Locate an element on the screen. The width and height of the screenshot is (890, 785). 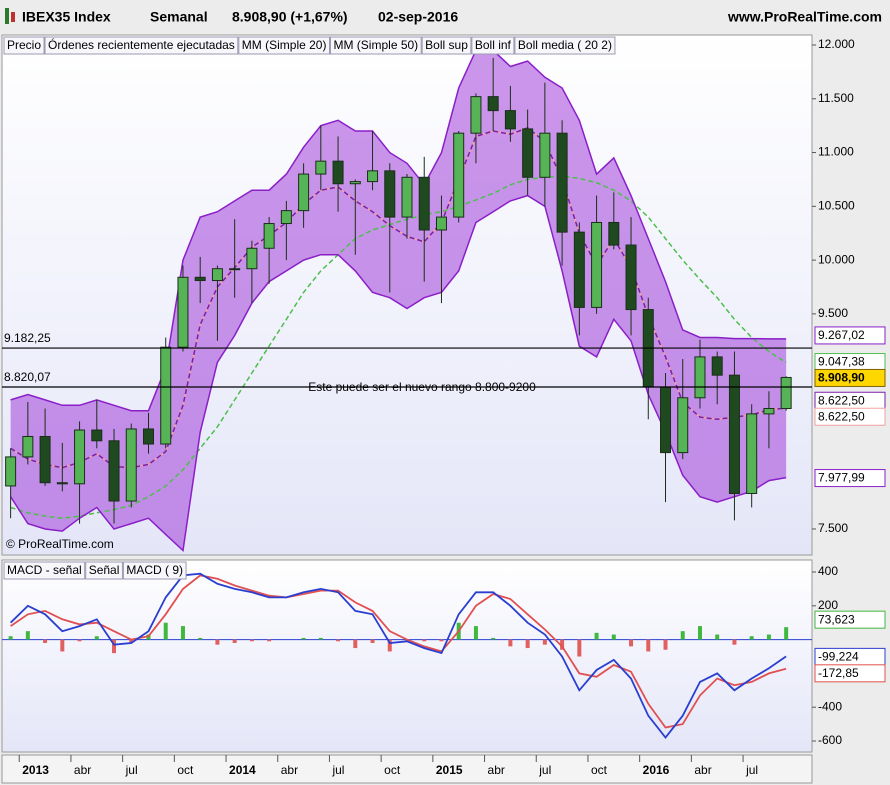
y-tick-label: 400 is located at coordinates (828, 571).